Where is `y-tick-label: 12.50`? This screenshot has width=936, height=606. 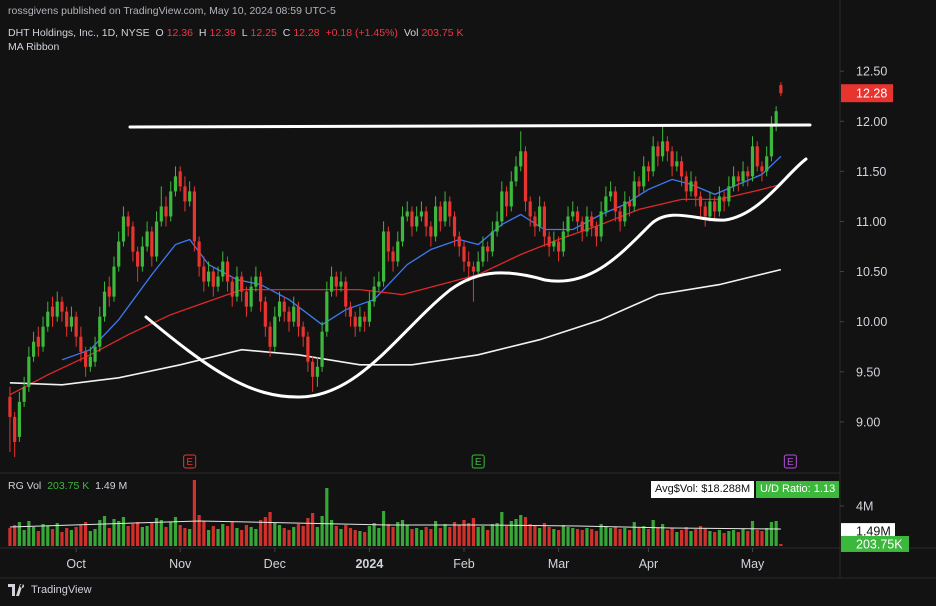
y-tick-label: 12.50 is located at coordinates (871, 72).